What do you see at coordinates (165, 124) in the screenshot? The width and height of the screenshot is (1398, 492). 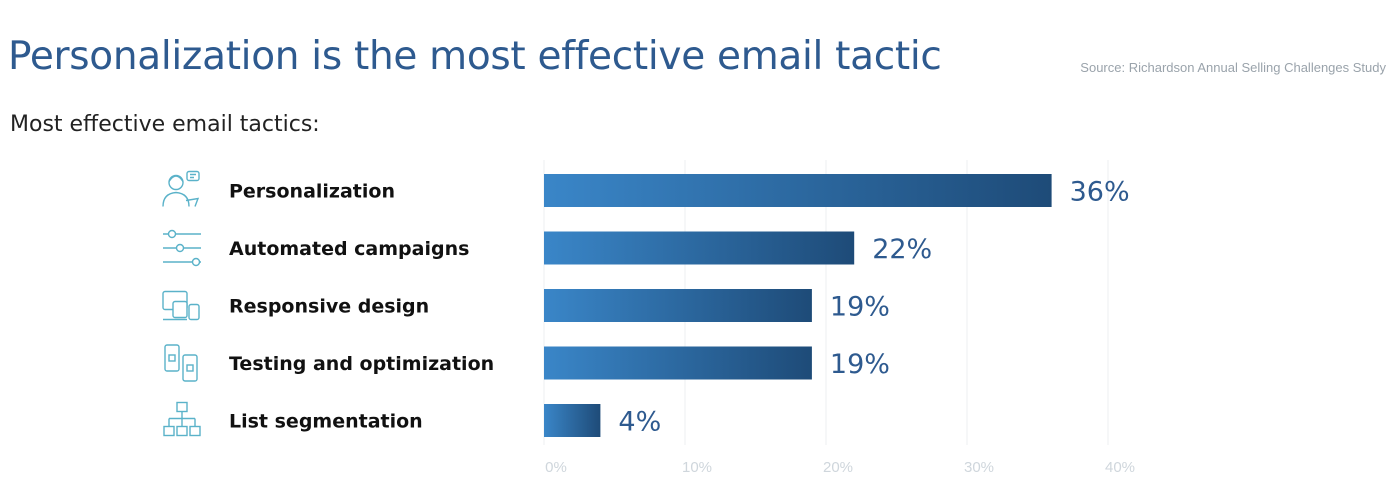 I see `chart-subtitle: Most effective email tactics:` at bounding box center [165, 124].